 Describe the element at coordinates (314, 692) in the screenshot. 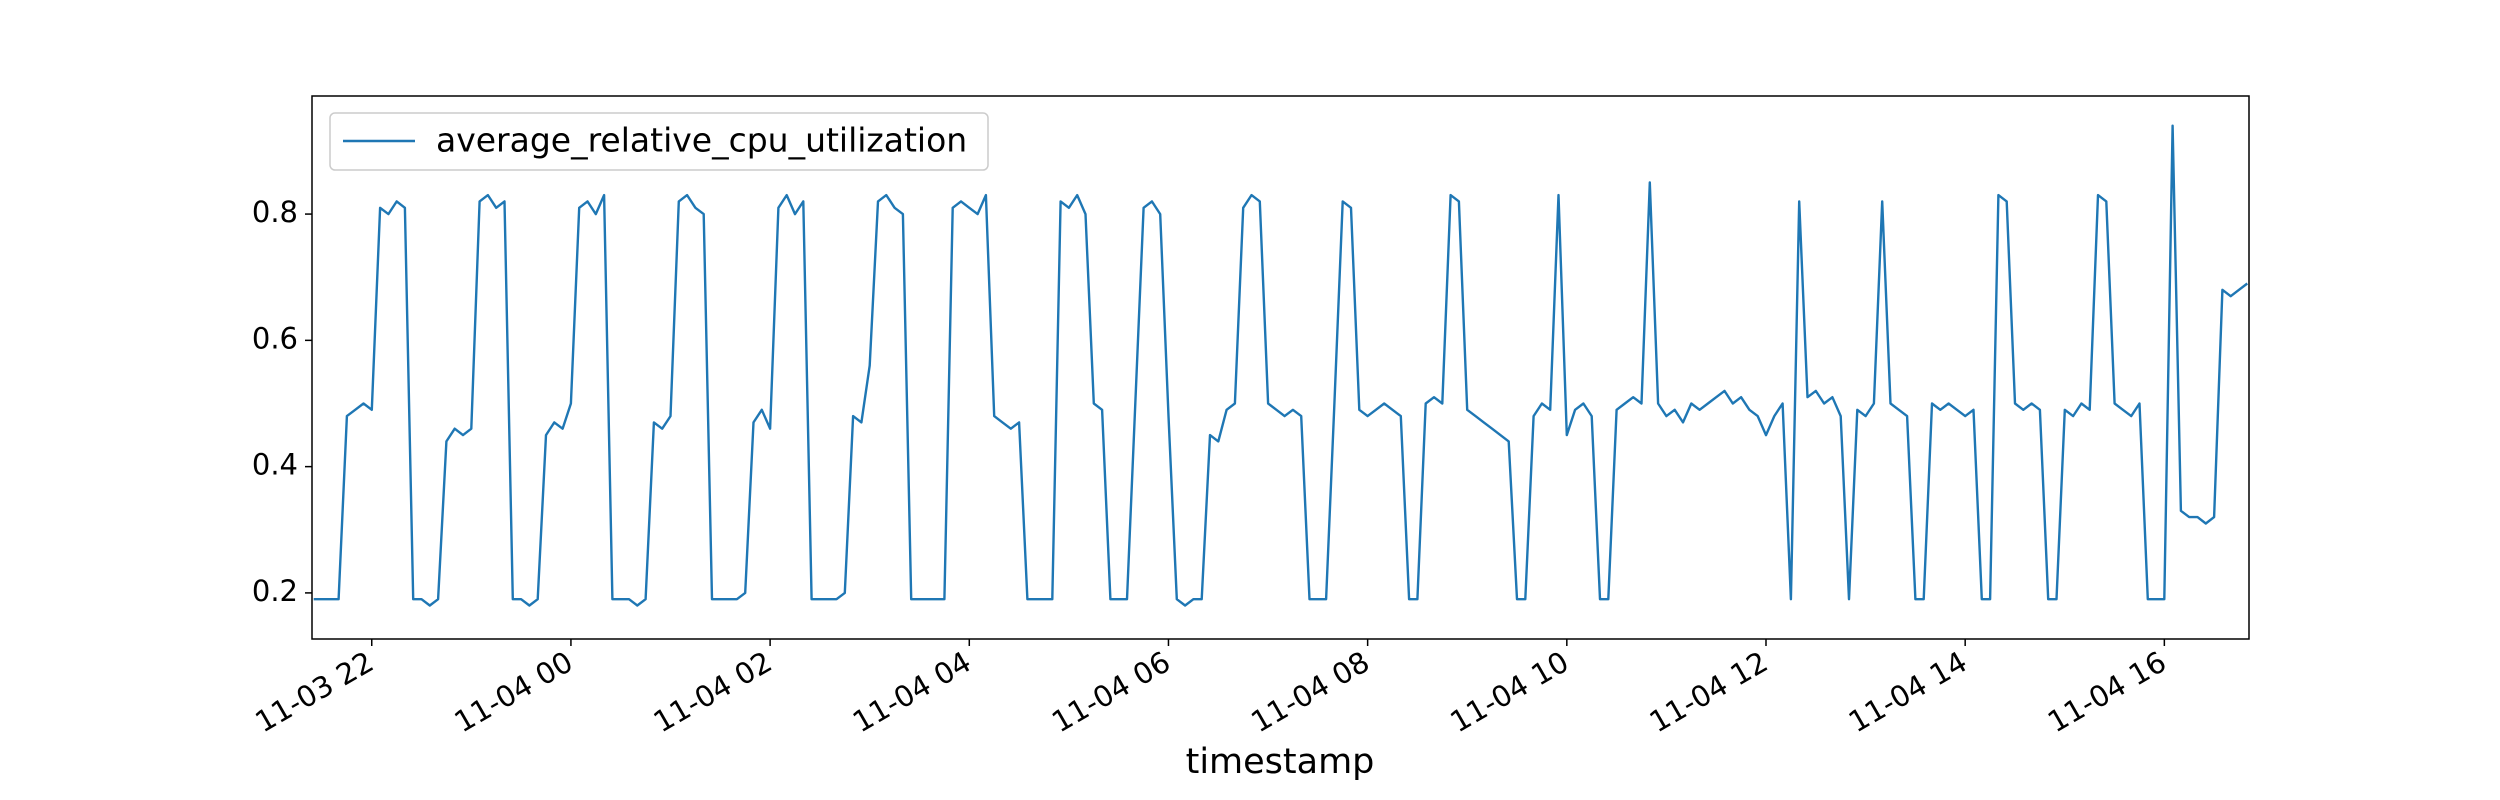

I see `x-tick-label: 11-03 22` at that location.